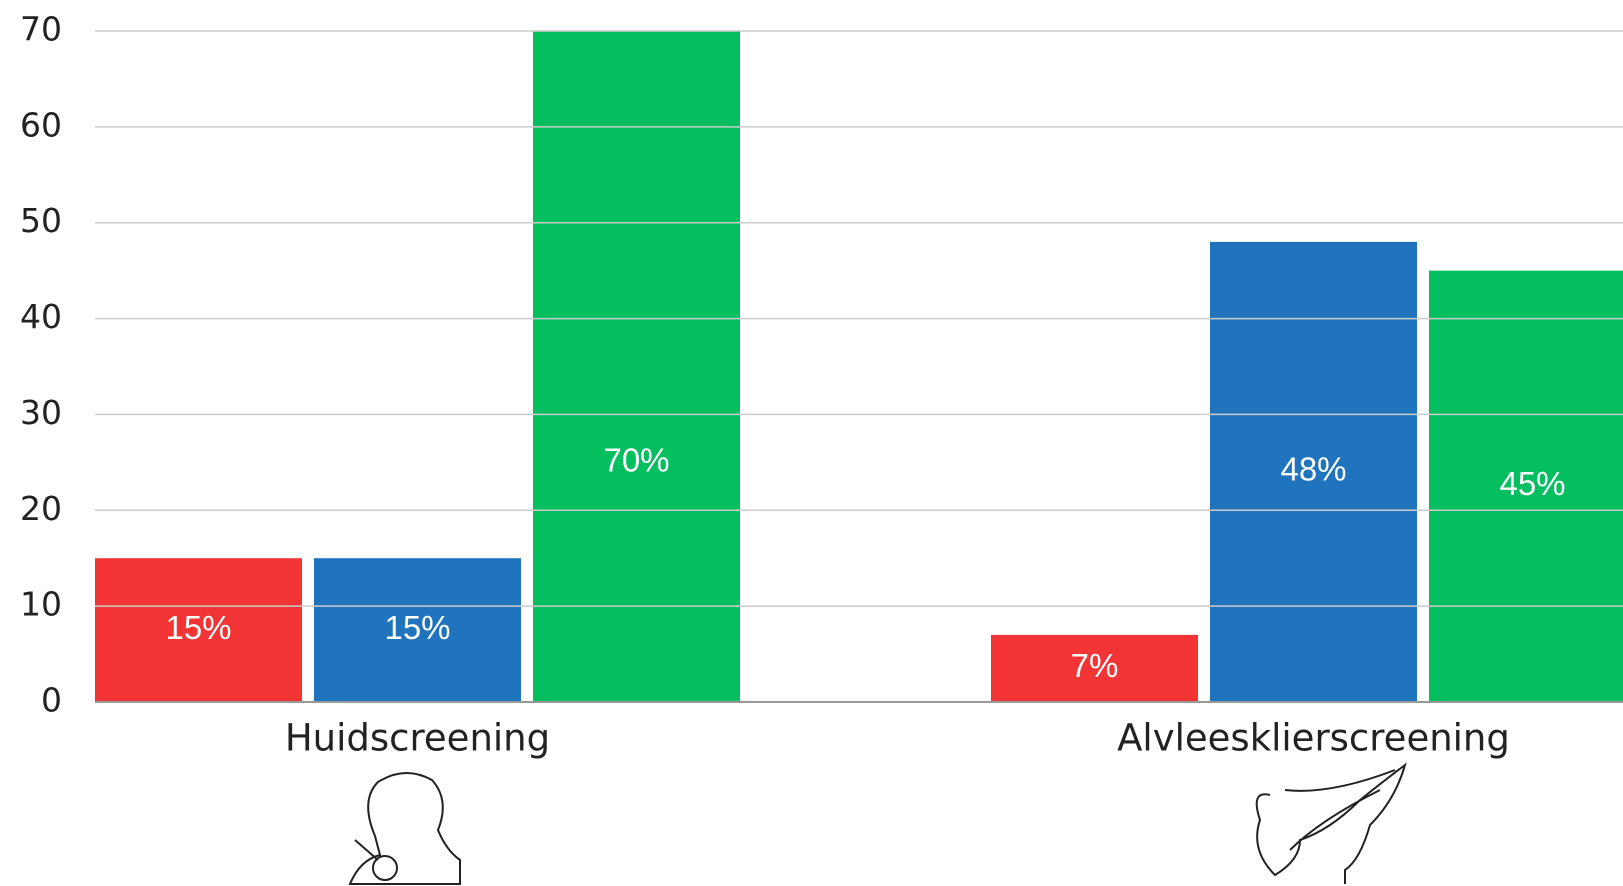  What do you see at coordinates (1313, 469) in the screenshot?
I see `value-label: 48%` at bounding box center [1313, 469].